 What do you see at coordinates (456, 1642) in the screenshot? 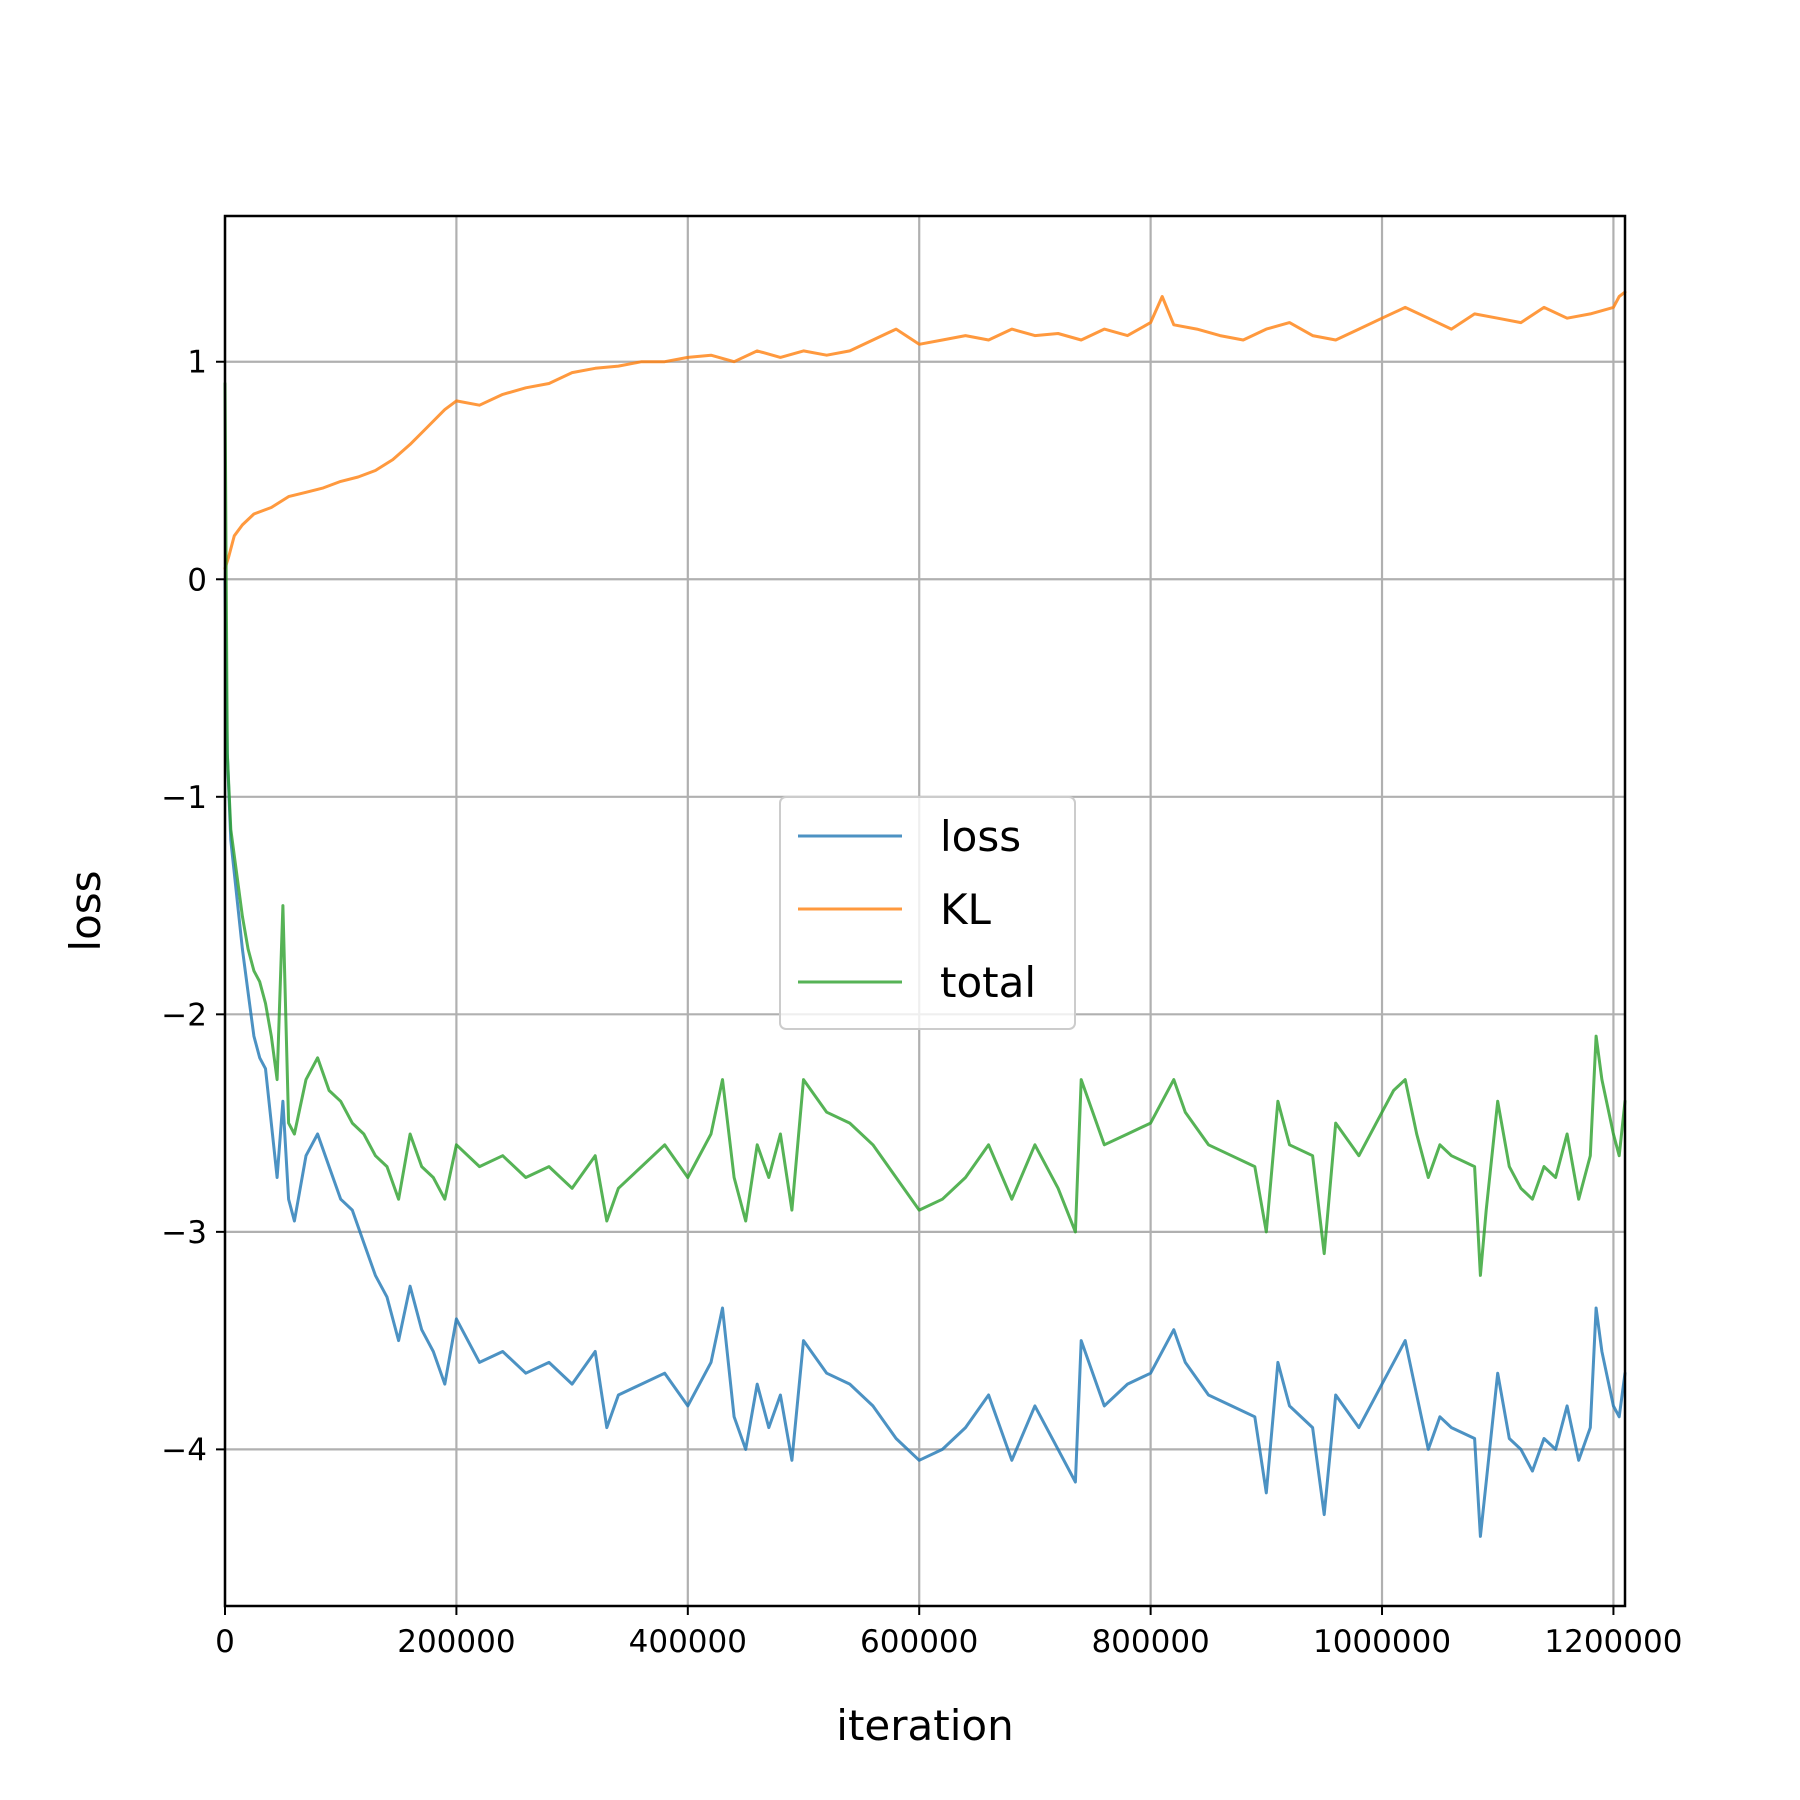
I see `x-tick-label: 200000` at bounding box center [456, 1642].